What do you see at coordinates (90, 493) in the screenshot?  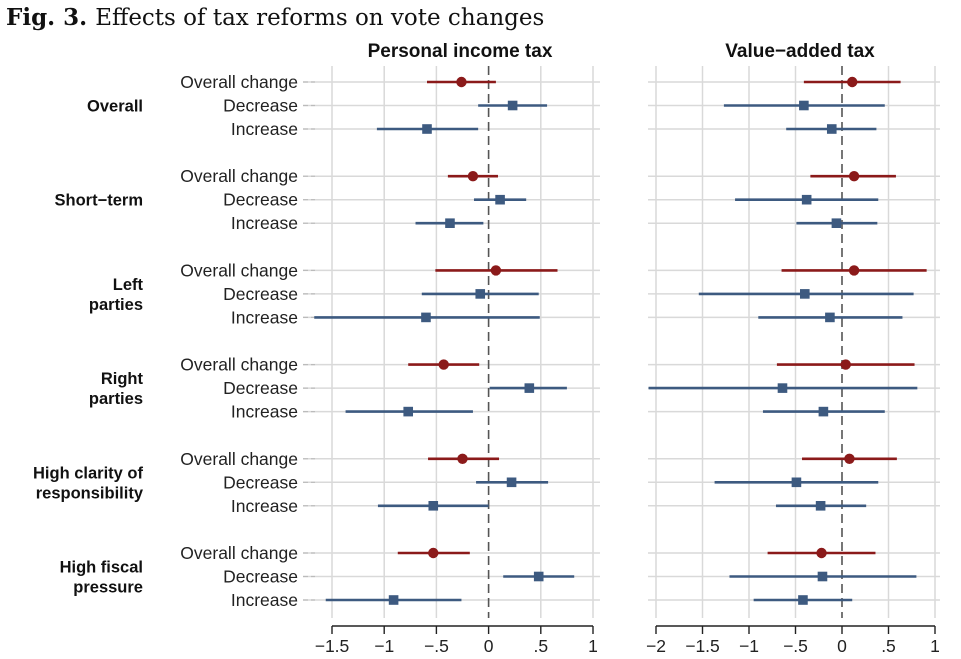 I see `group-label: responsibility` at bounding box center [90, 493].